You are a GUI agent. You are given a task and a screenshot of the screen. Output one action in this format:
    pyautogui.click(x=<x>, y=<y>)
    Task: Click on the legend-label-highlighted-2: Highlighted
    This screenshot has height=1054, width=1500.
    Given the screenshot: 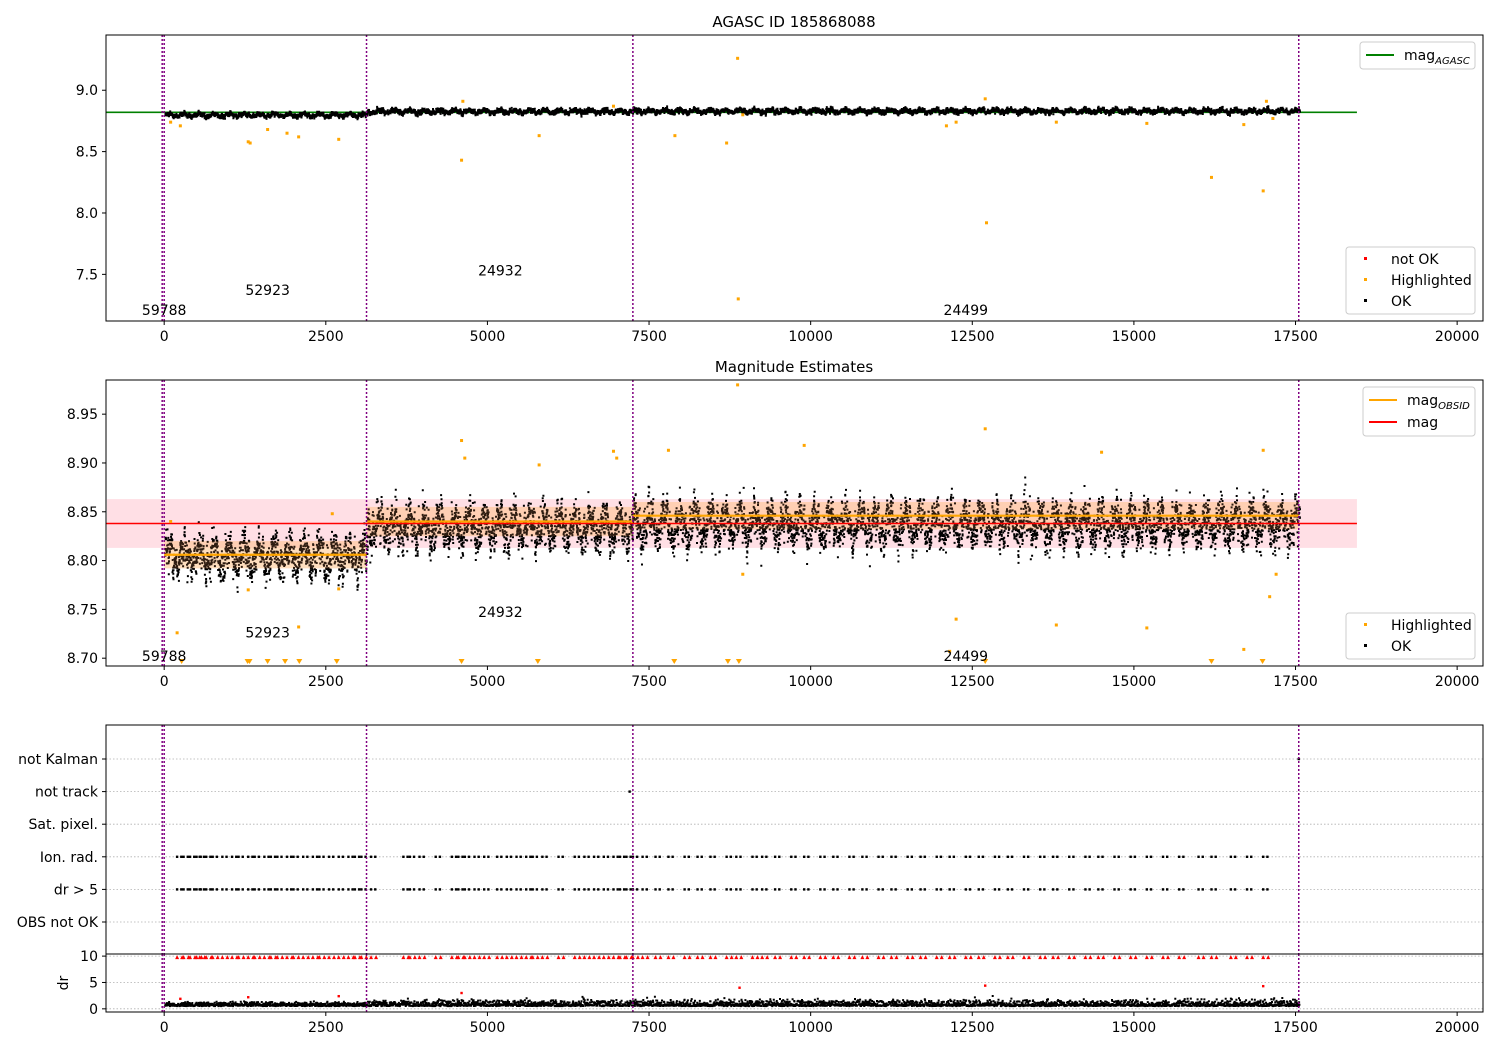 What is the action you would take?
    pyautogui.click(x=1431, y=626)
    